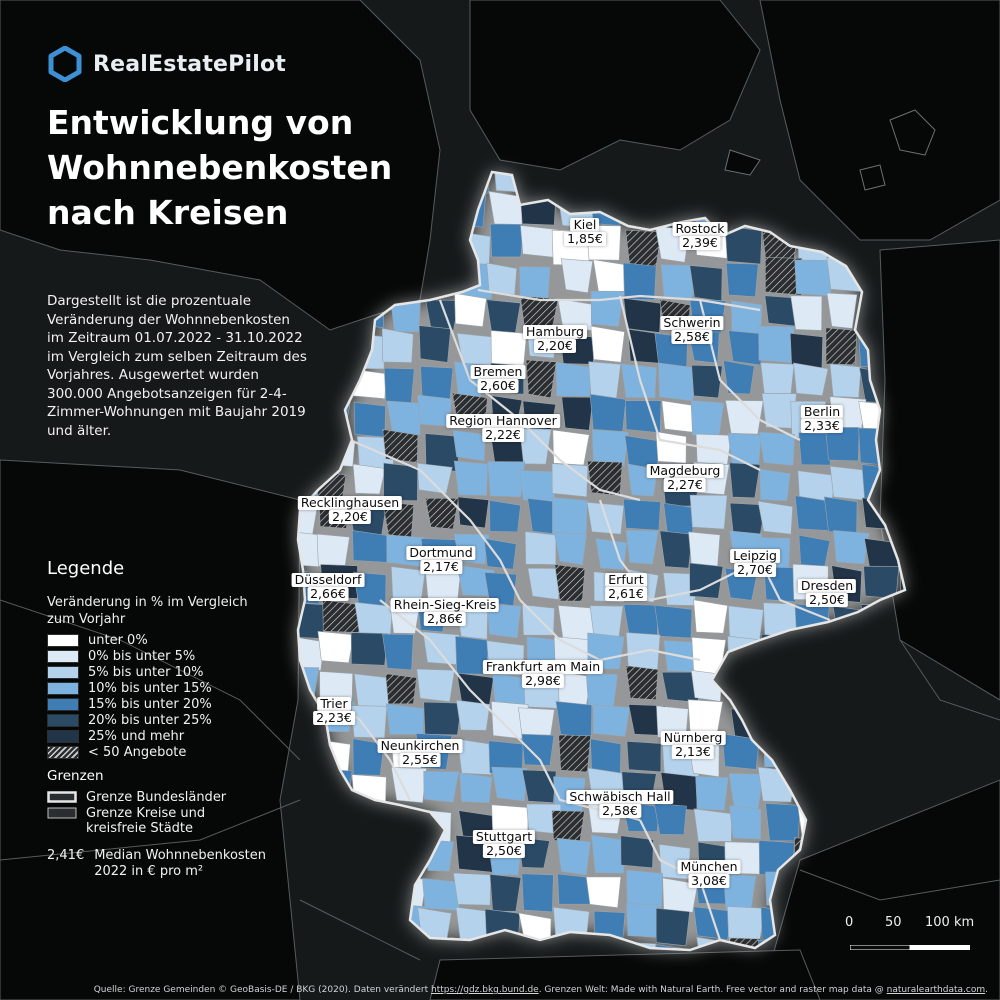  What do you see at coordinates (626, 594) in the screenshot?
I see `city-value: 2,61€` at bounding box center [626, 594].